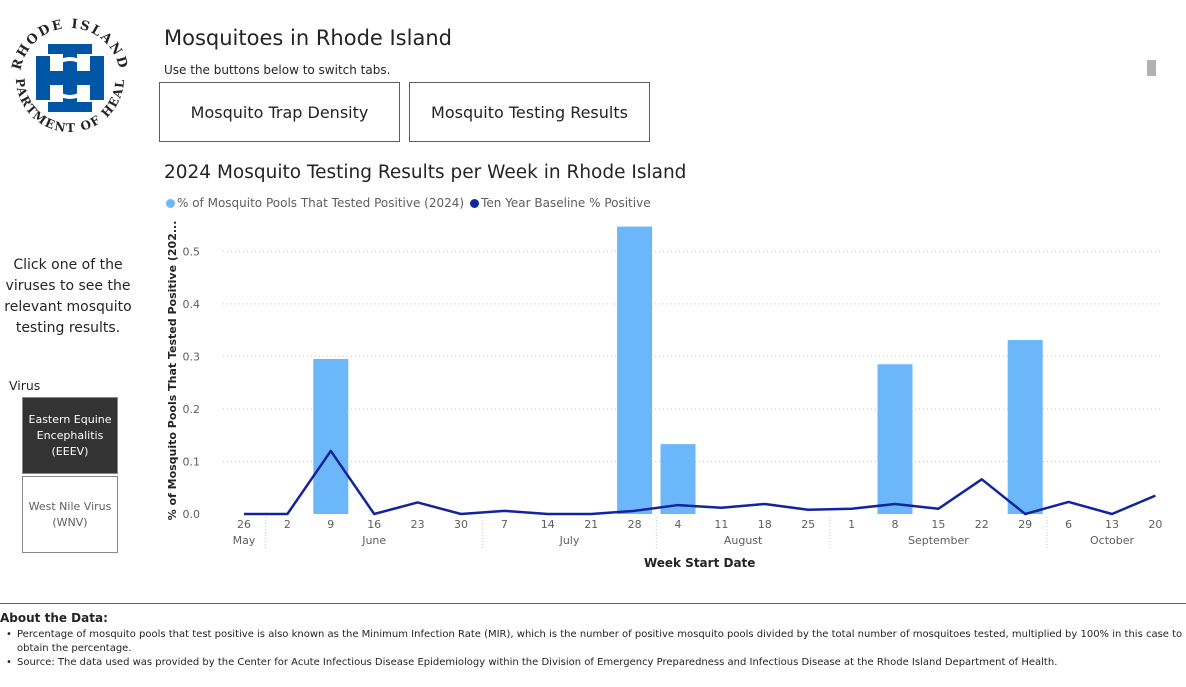 This screenshot has height=687, width=1186. What do you see at coordinates (277, 70) in the screenshot?
I see `page-subtitle: Use the buttons below to switch tabs.` at bounding box center [277, 70].